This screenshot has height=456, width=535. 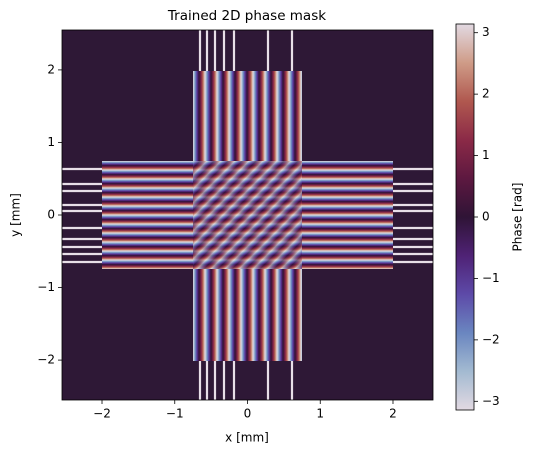 What do you see at coordinates (491, 339) in the screenshot?
I see `colorbar-tick-label: −2` at bounding box center [491, 339].